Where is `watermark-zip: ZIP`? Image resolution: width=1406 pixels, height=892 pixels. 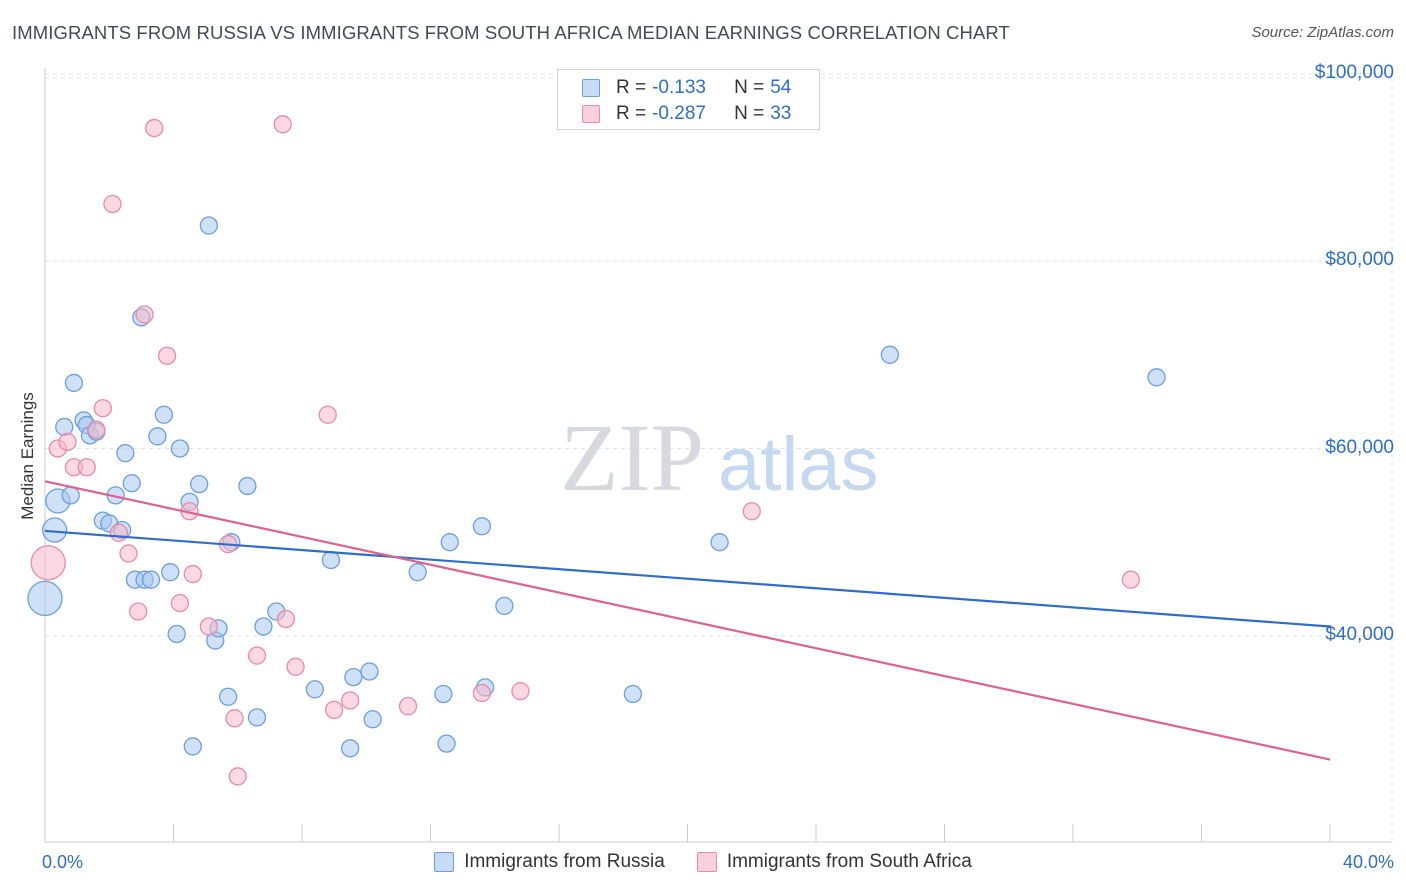 watermark-zip: ZIP is located at coordinates (632, 457).